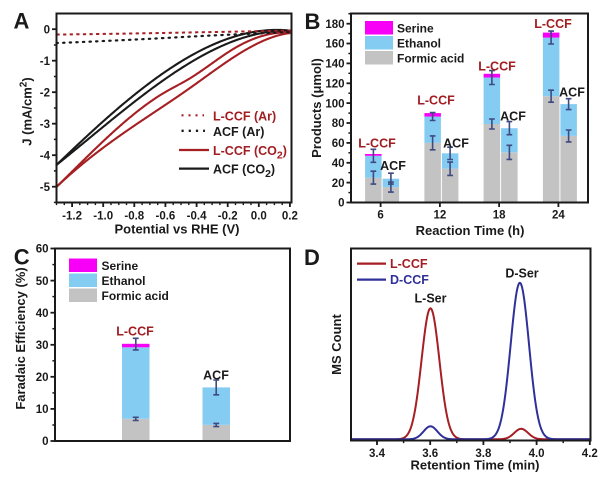 Image resolution: width=600 pixels, height=482 pixels. What do you see at coordinates (334, 45) in the screenshot?
I see `svg-text: 160` at bounding box center [334, 45].